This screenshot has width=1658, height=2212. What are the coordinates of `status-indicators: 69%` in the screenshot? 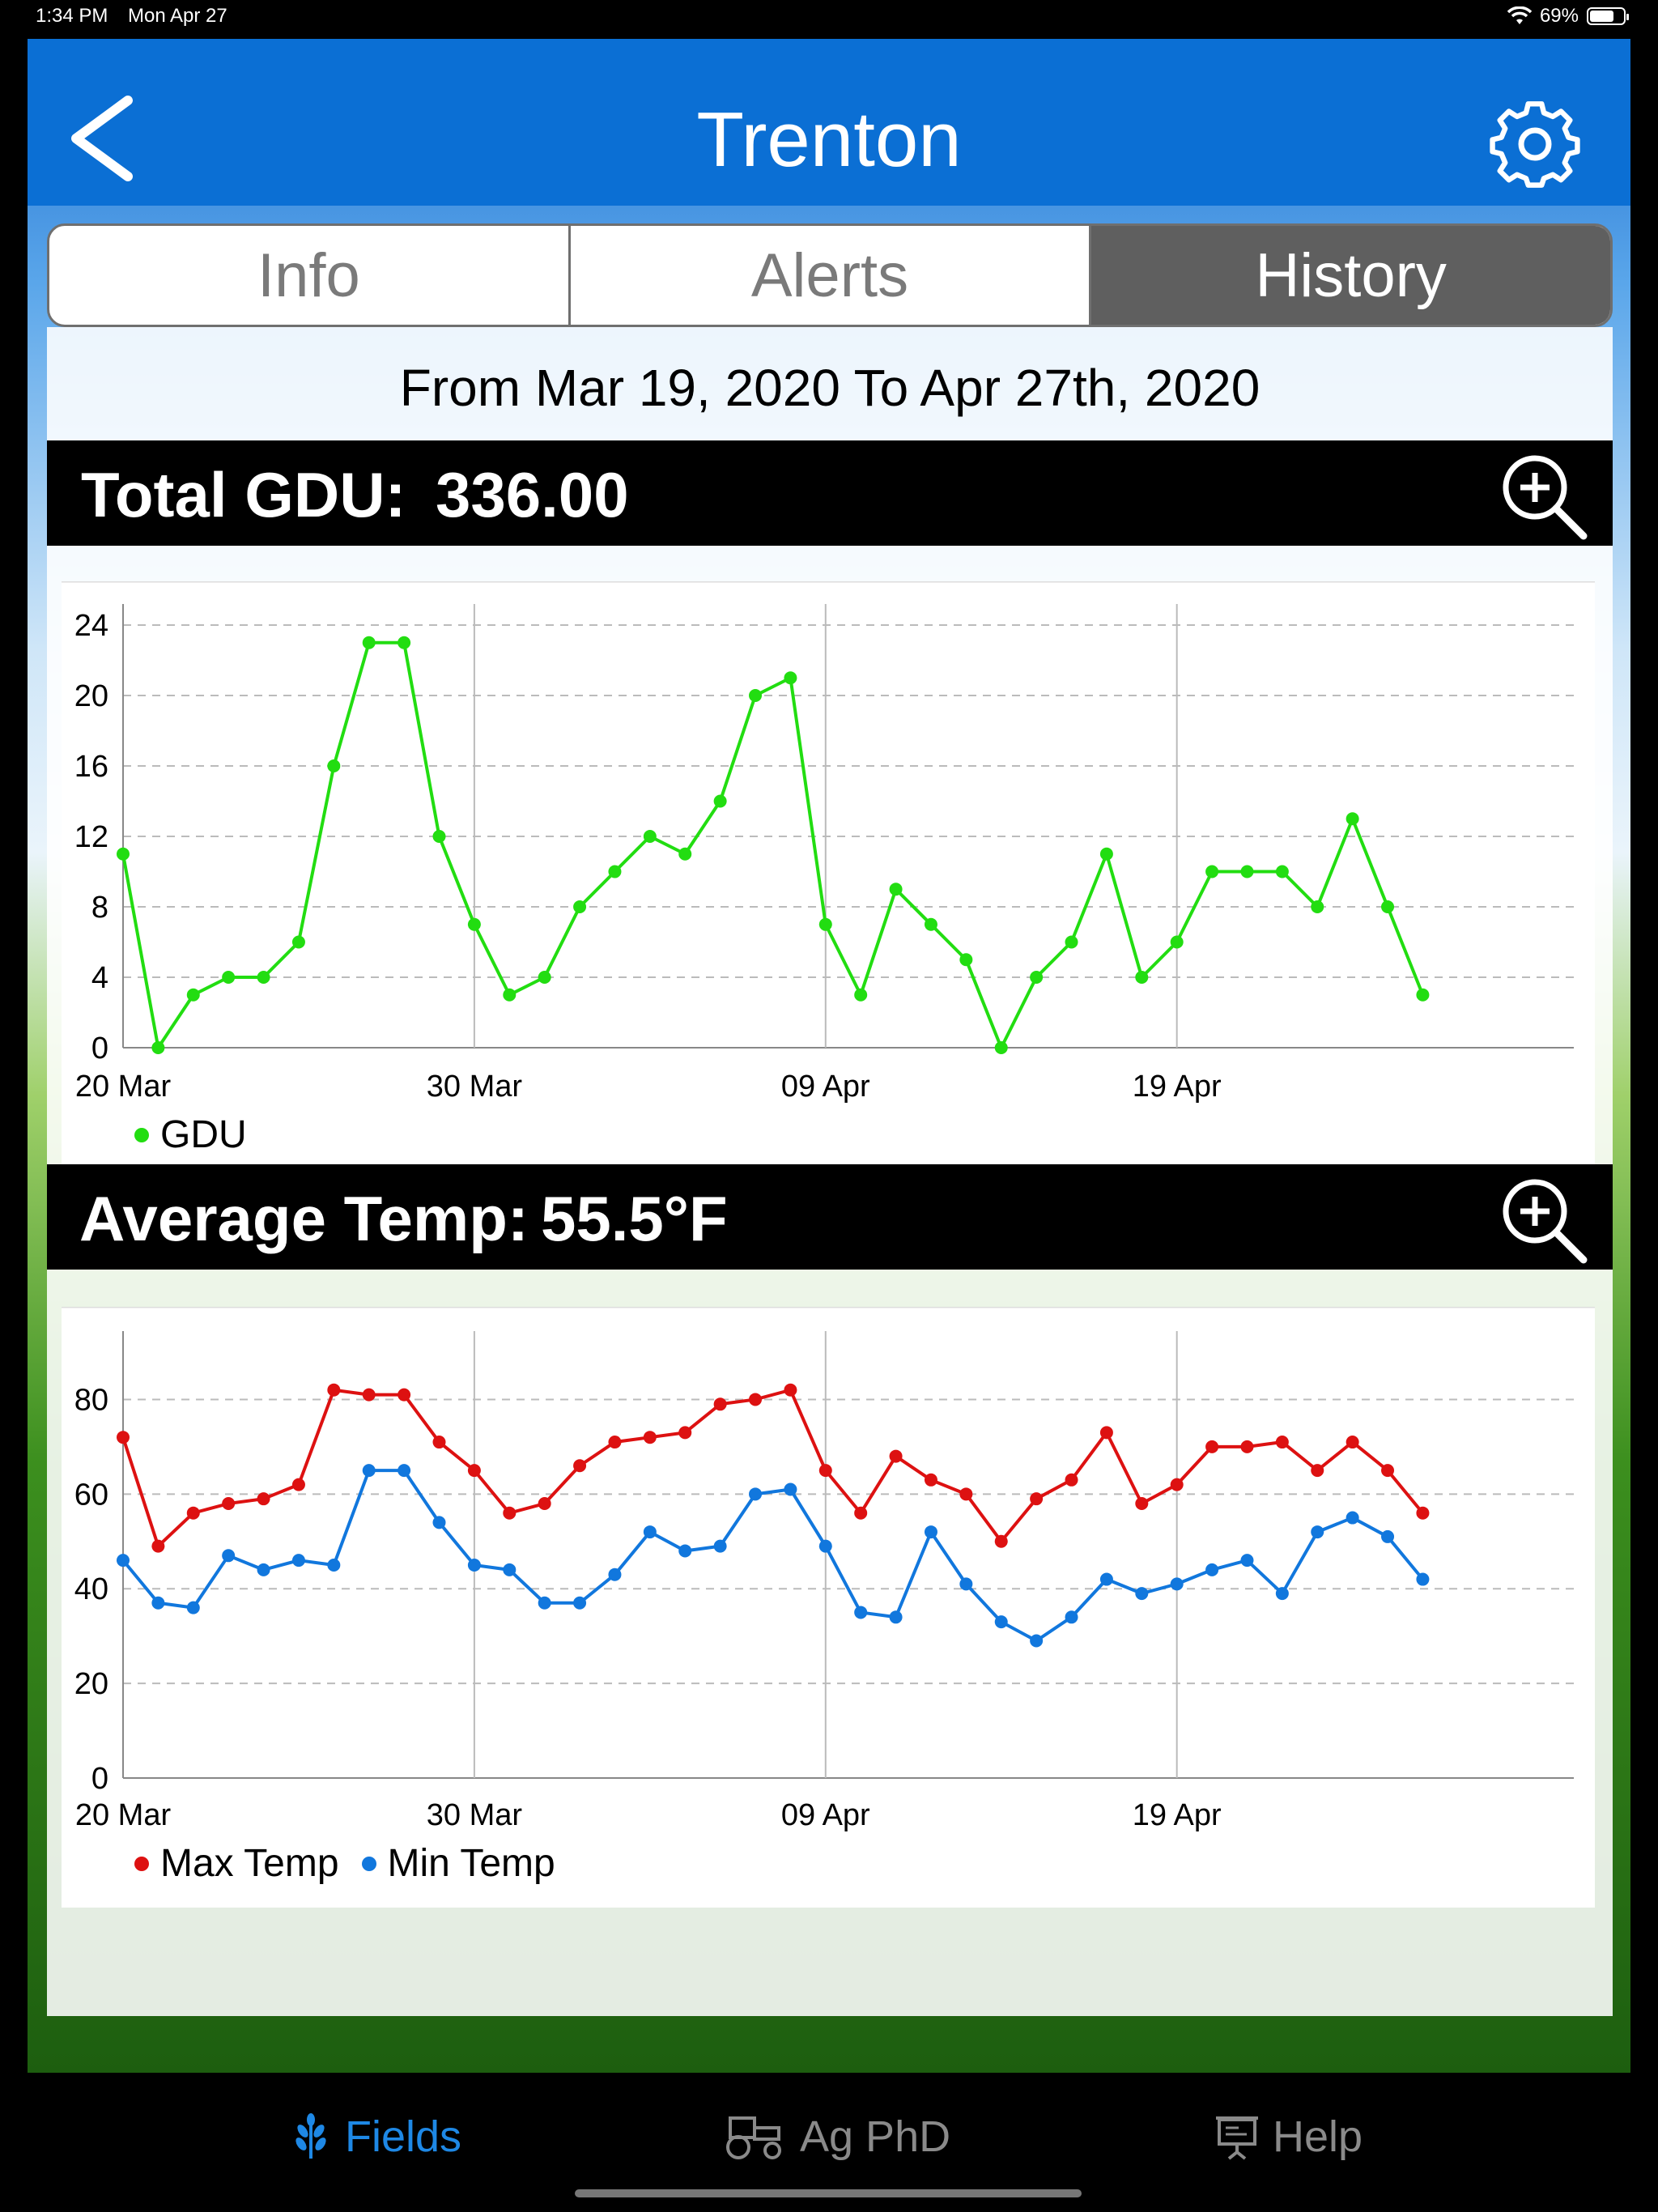 It's located at (1568, 16).